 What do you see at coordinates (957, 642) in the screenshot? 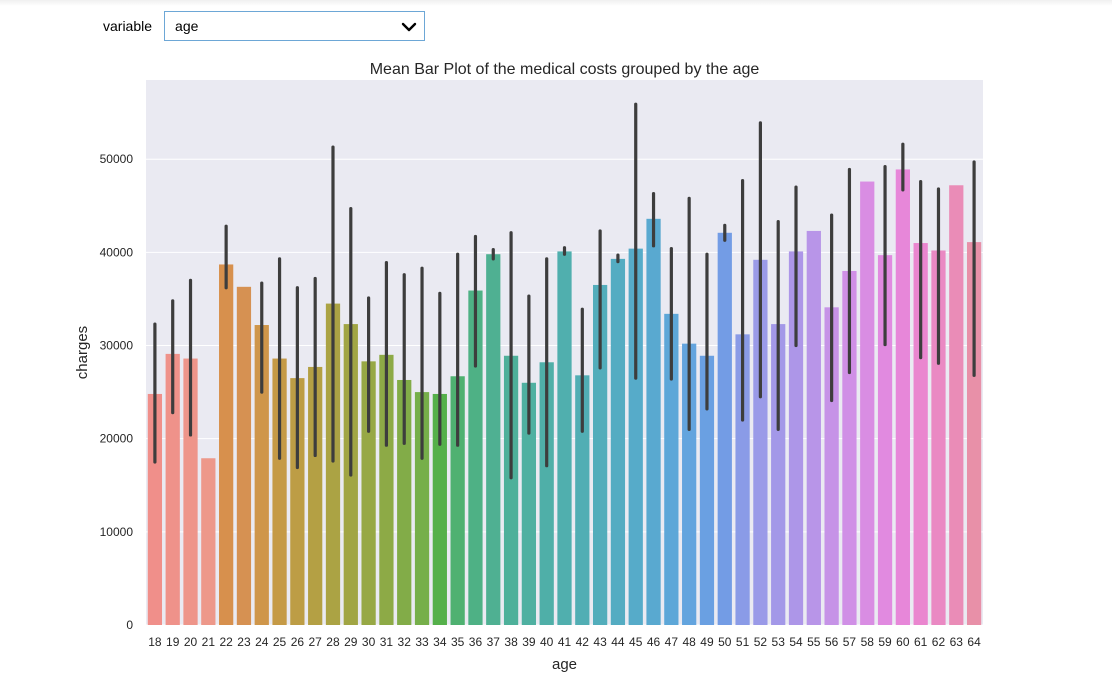
I see `x-tick-label: 63` at bounding box center [957, 642].